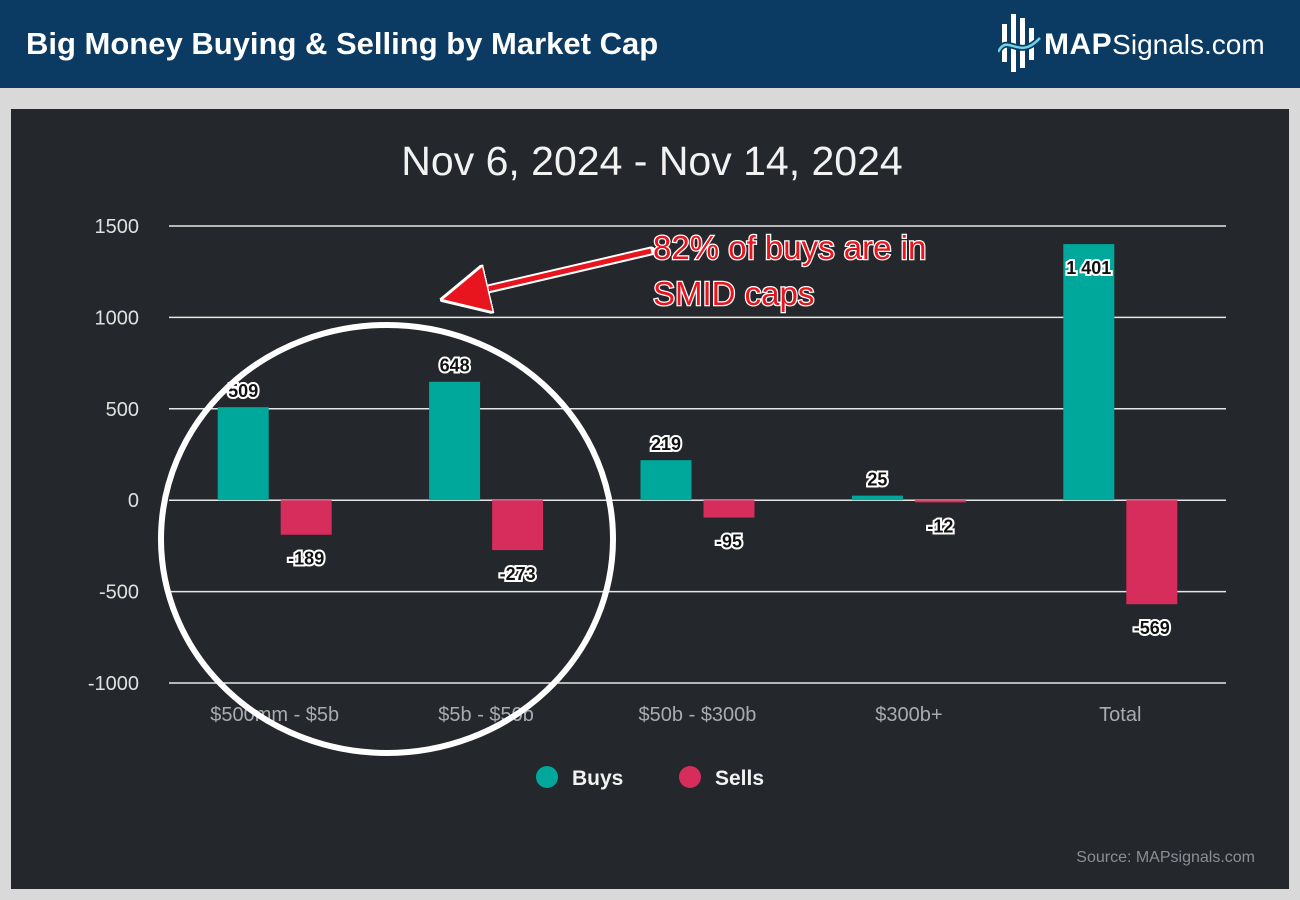 This screenshot has height=900, width=1300. What do you see at coordinates (733, 293) in the screenshot?
I see `annotation-line-2: SMID caps` at bounding box center [733, 293].